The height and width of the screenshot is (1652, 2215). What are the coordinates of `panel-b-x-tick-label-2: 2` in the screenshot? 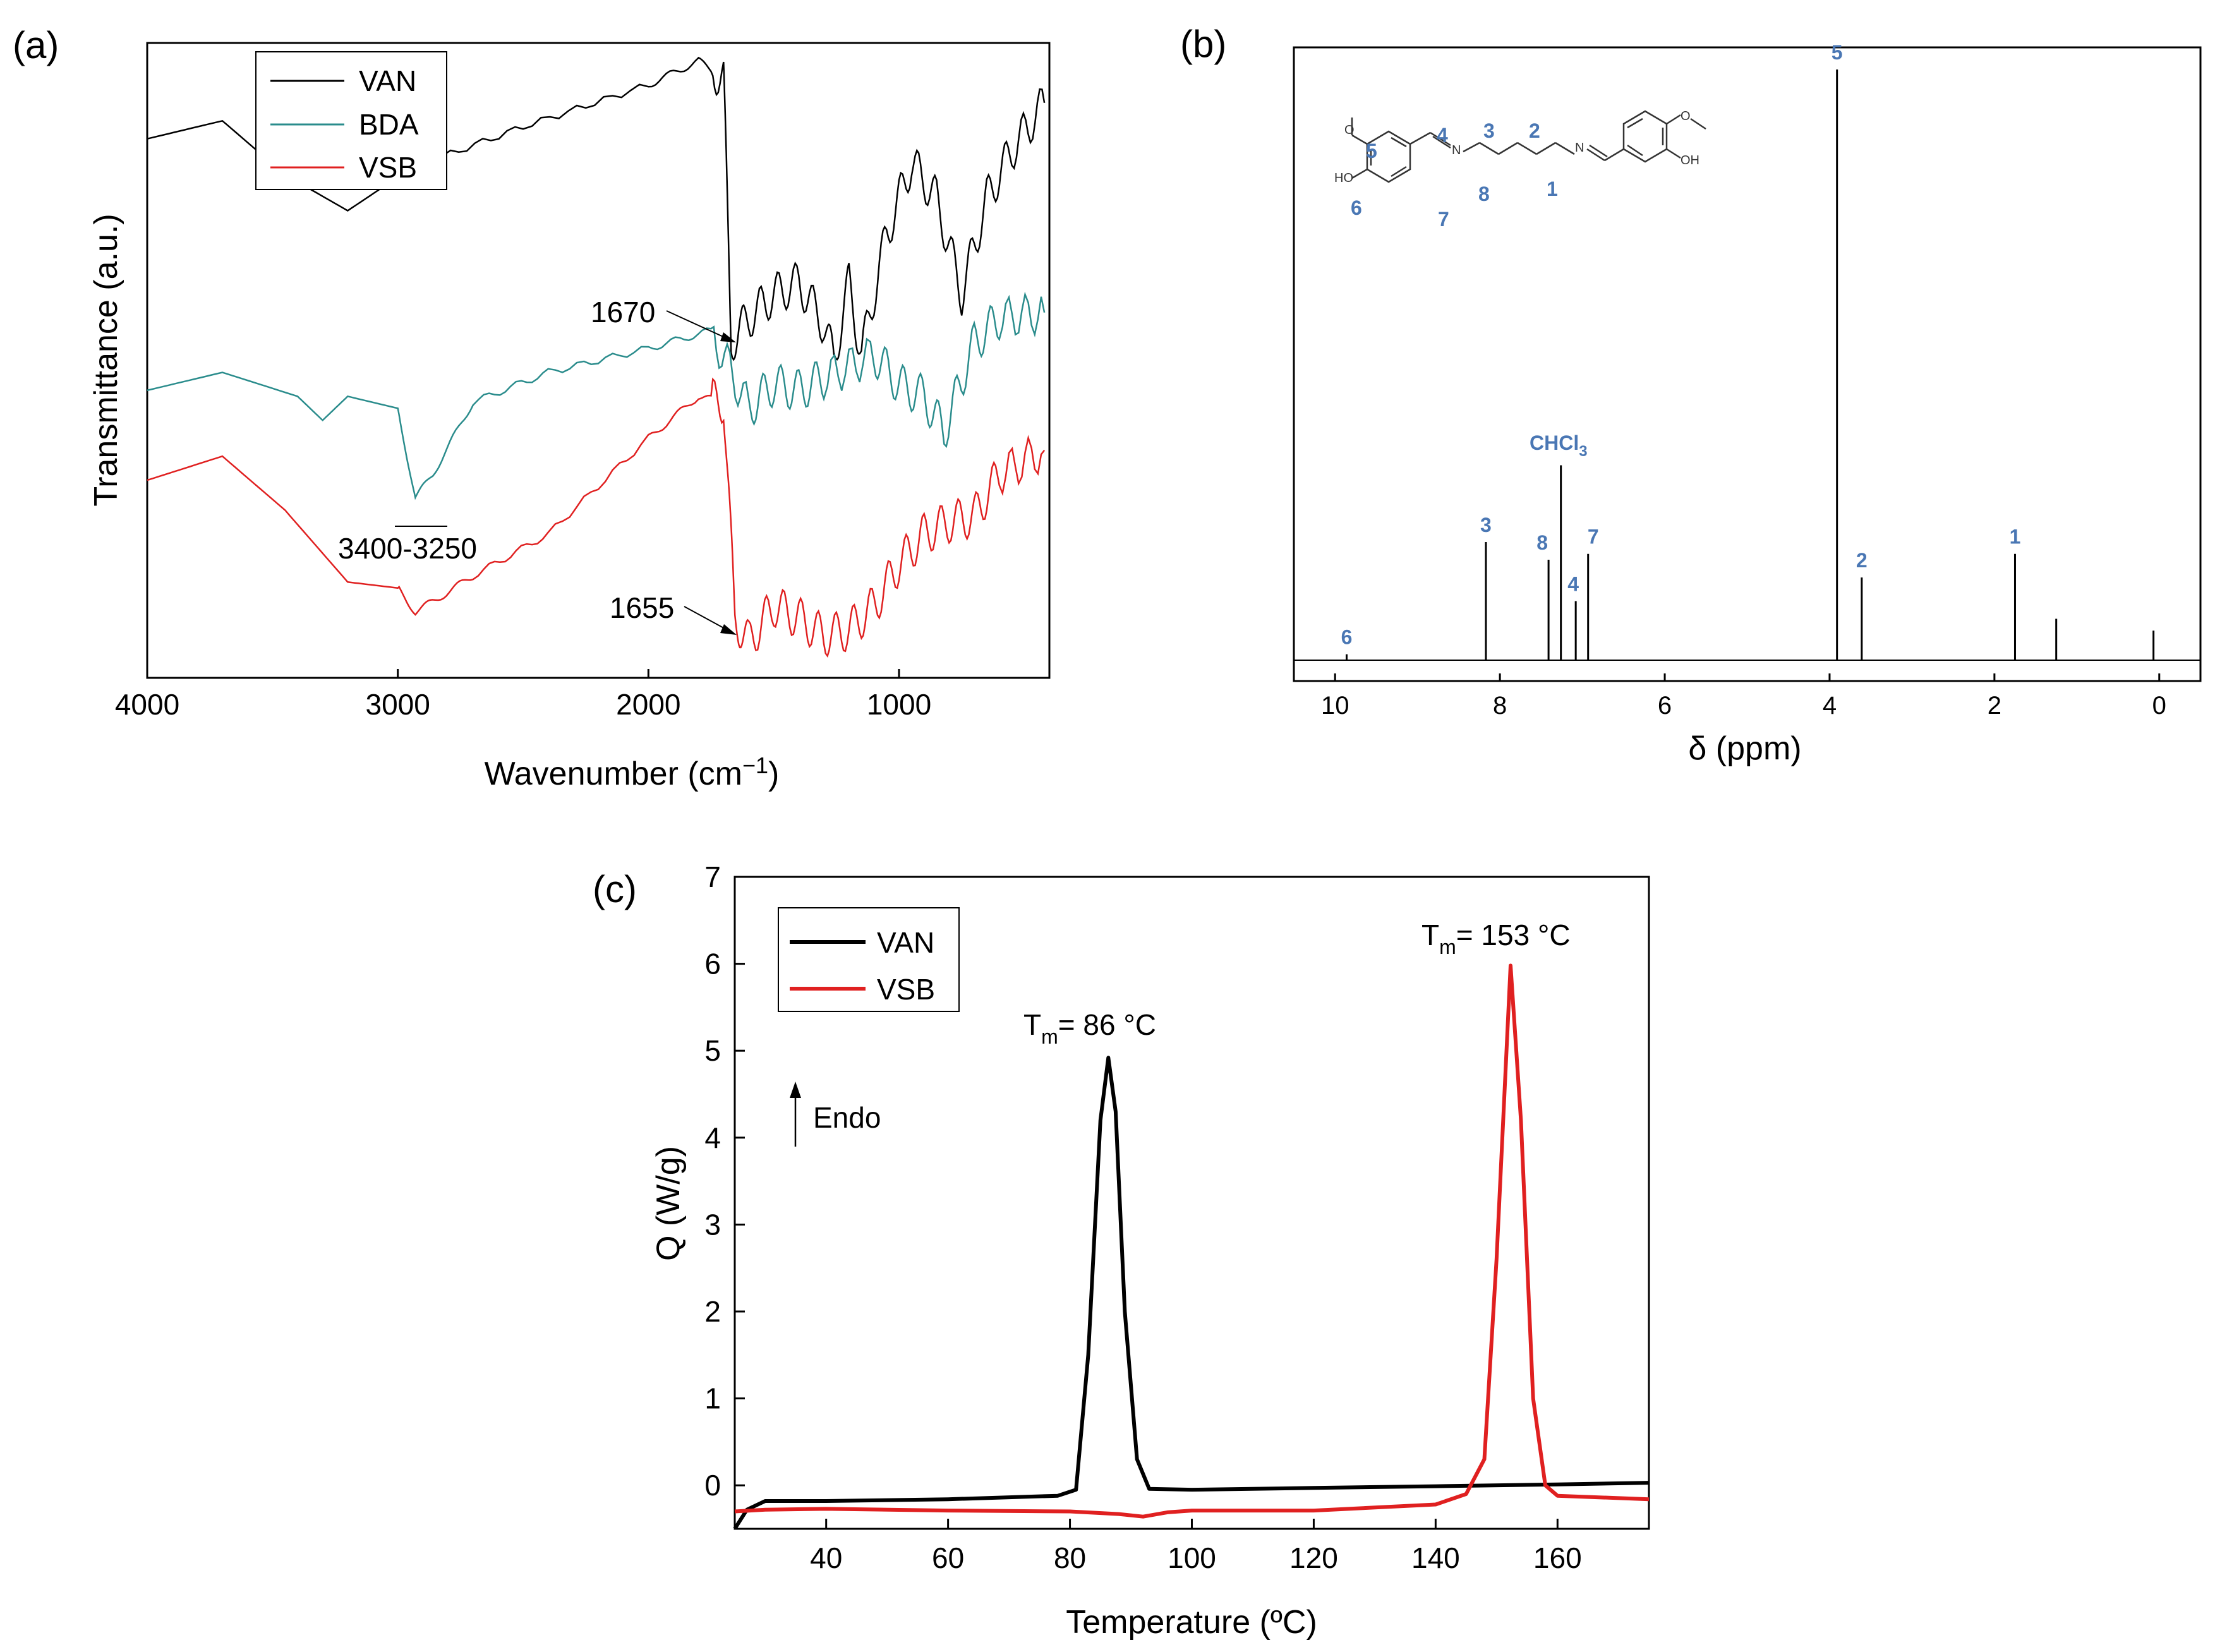 It's located at (1994, 706).